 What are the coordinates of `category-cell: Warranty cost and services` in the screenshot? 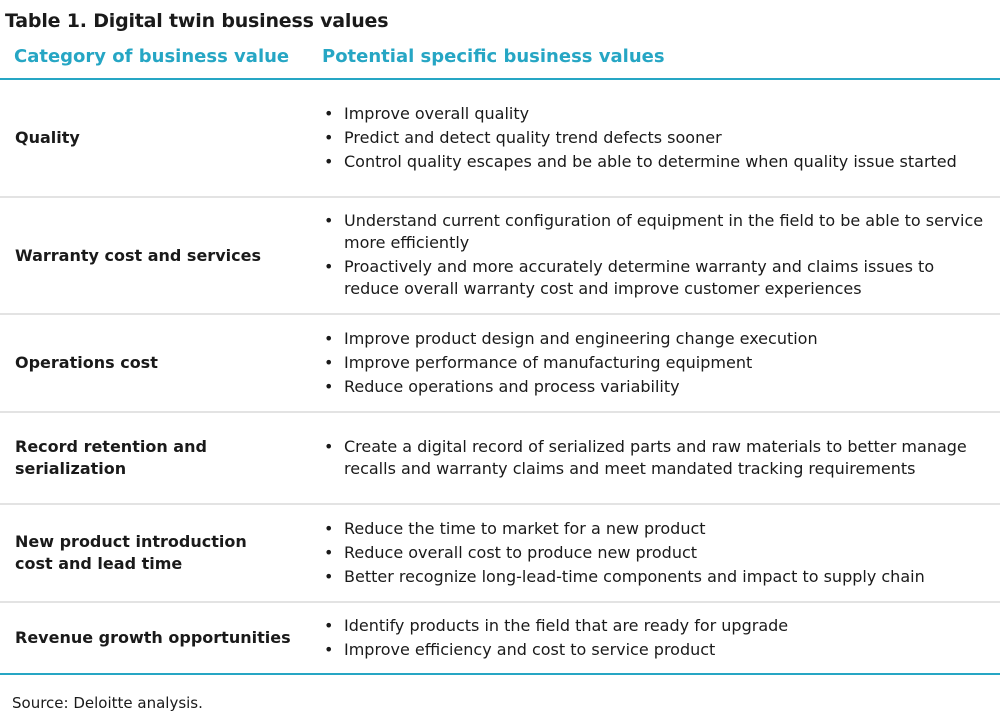 It's located at (162, 255).